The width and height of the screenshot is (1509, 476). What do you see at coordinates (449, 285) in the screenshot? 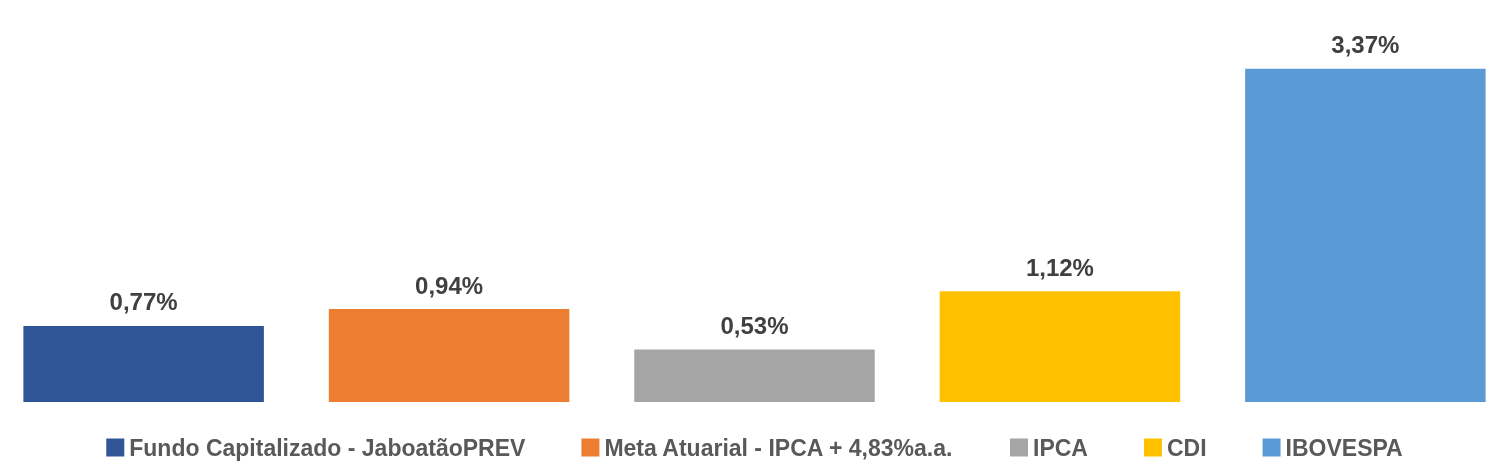
I see `data-label: 0,94%` at bounding box center [449, 285].